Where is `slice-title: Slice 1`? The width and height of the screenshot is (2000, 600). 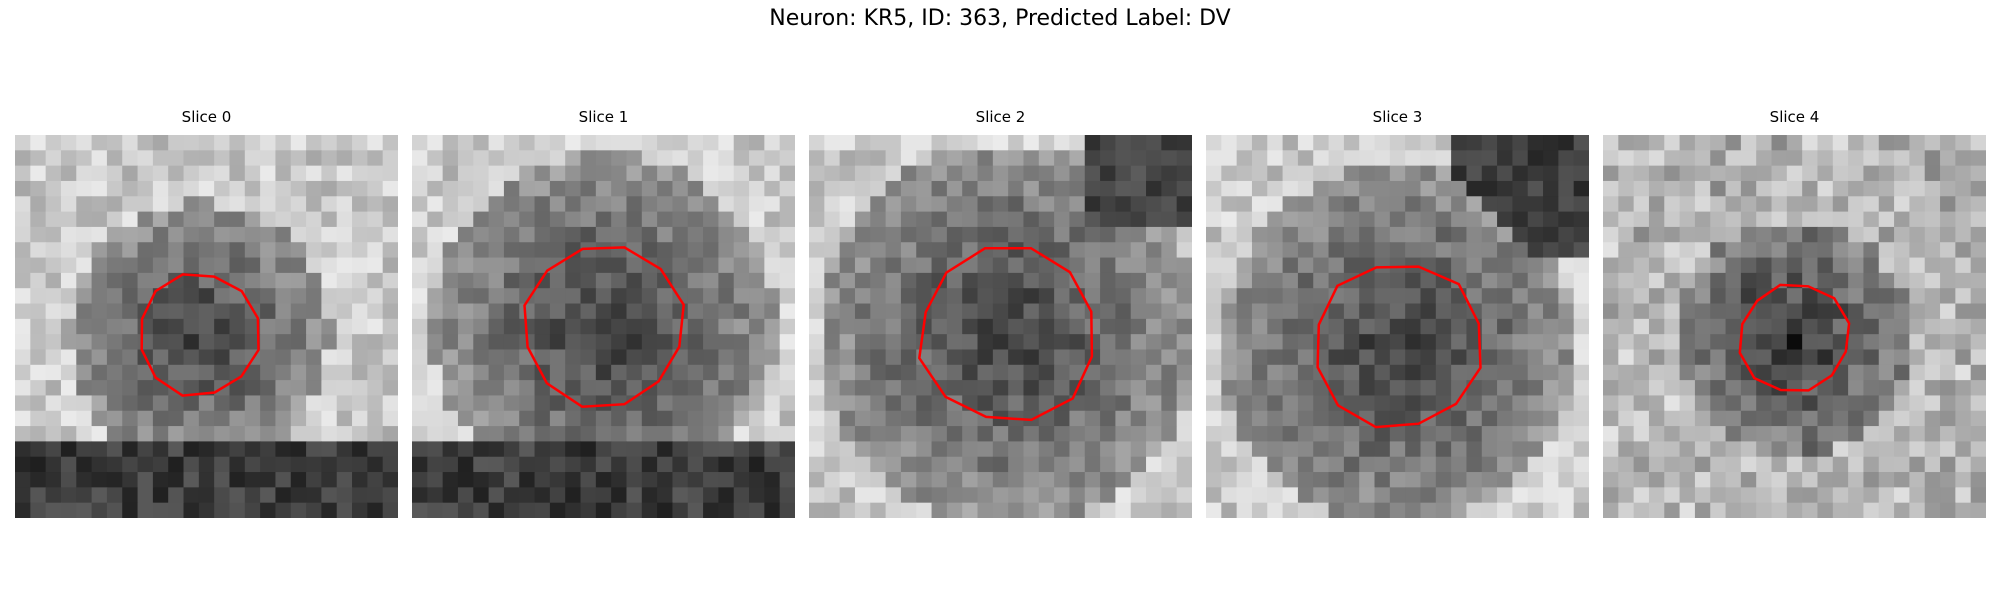
slice-title: Slice 1 is located at coordinates (603, 117).